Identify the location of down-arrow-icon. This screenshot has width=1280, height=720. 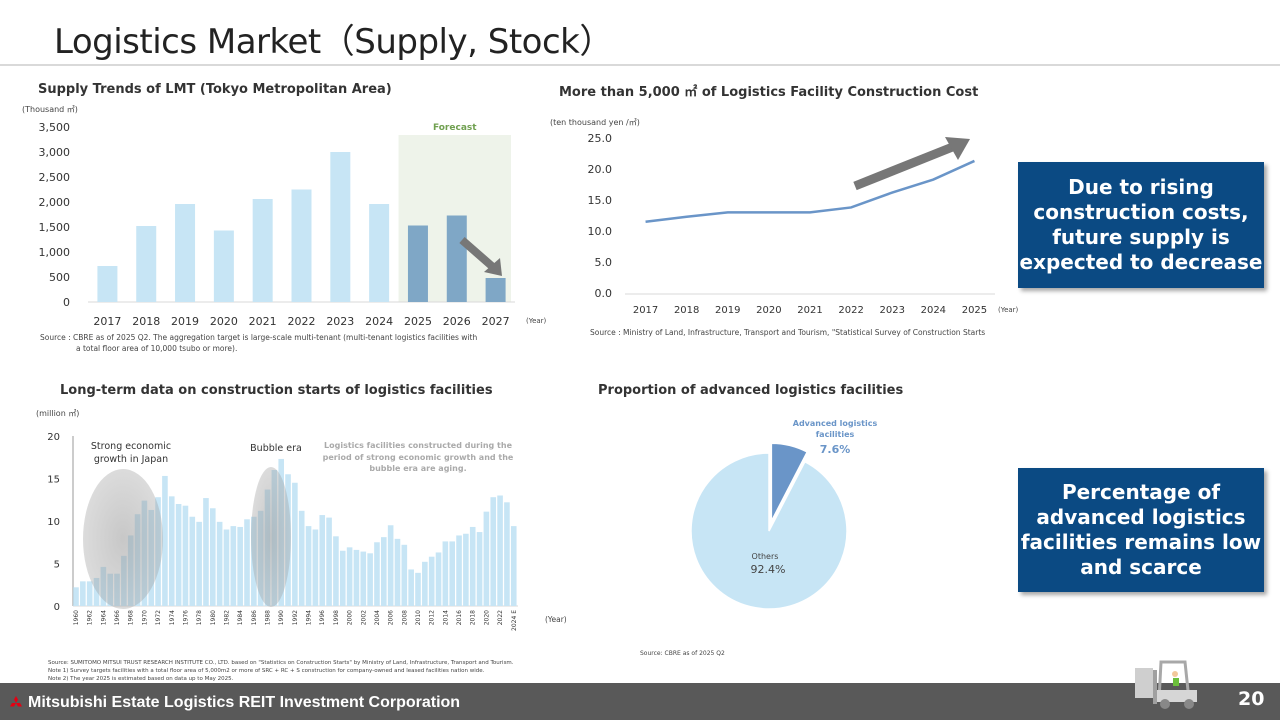
(478, 254).